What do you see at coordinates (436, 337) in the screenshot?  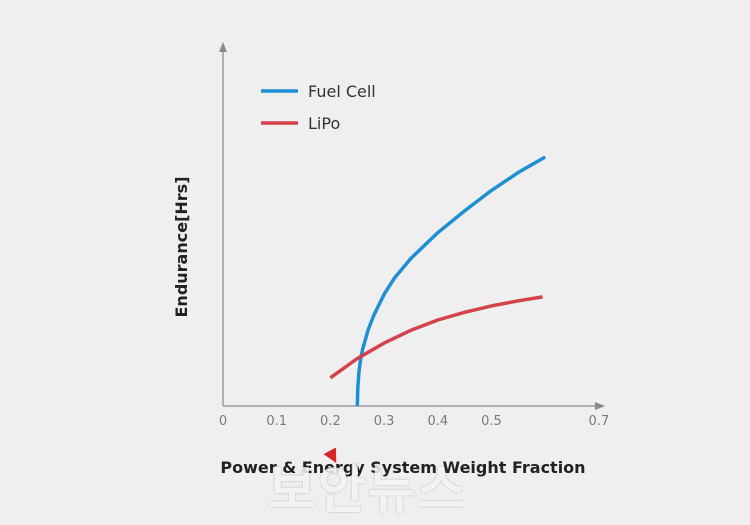 I see `series-line-lipo` at bounding box center [436, 337].